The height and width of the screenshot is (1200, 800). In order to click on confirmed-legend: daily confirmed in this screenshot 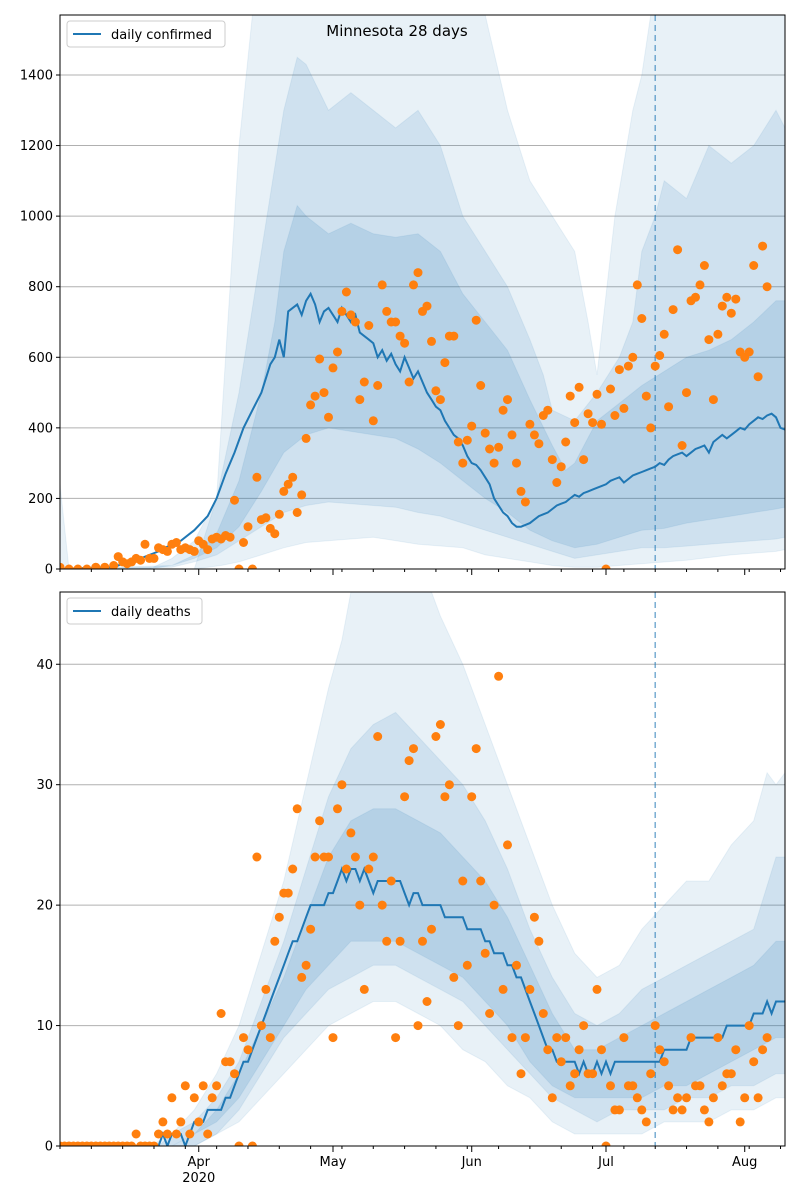, I will do `click(146, 34)`.